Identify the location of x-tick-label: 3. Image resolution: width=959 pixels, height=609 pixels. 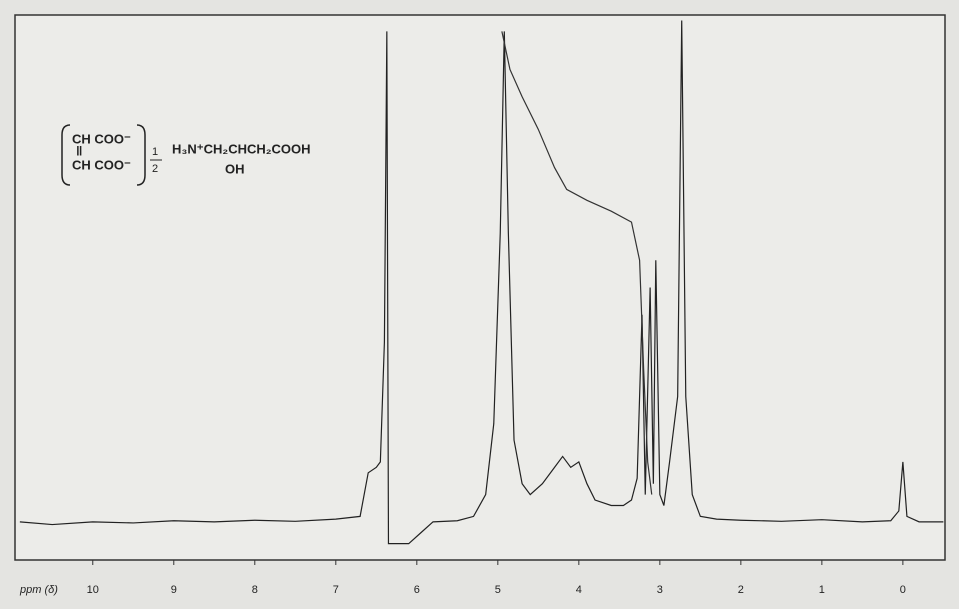
(660, 590).